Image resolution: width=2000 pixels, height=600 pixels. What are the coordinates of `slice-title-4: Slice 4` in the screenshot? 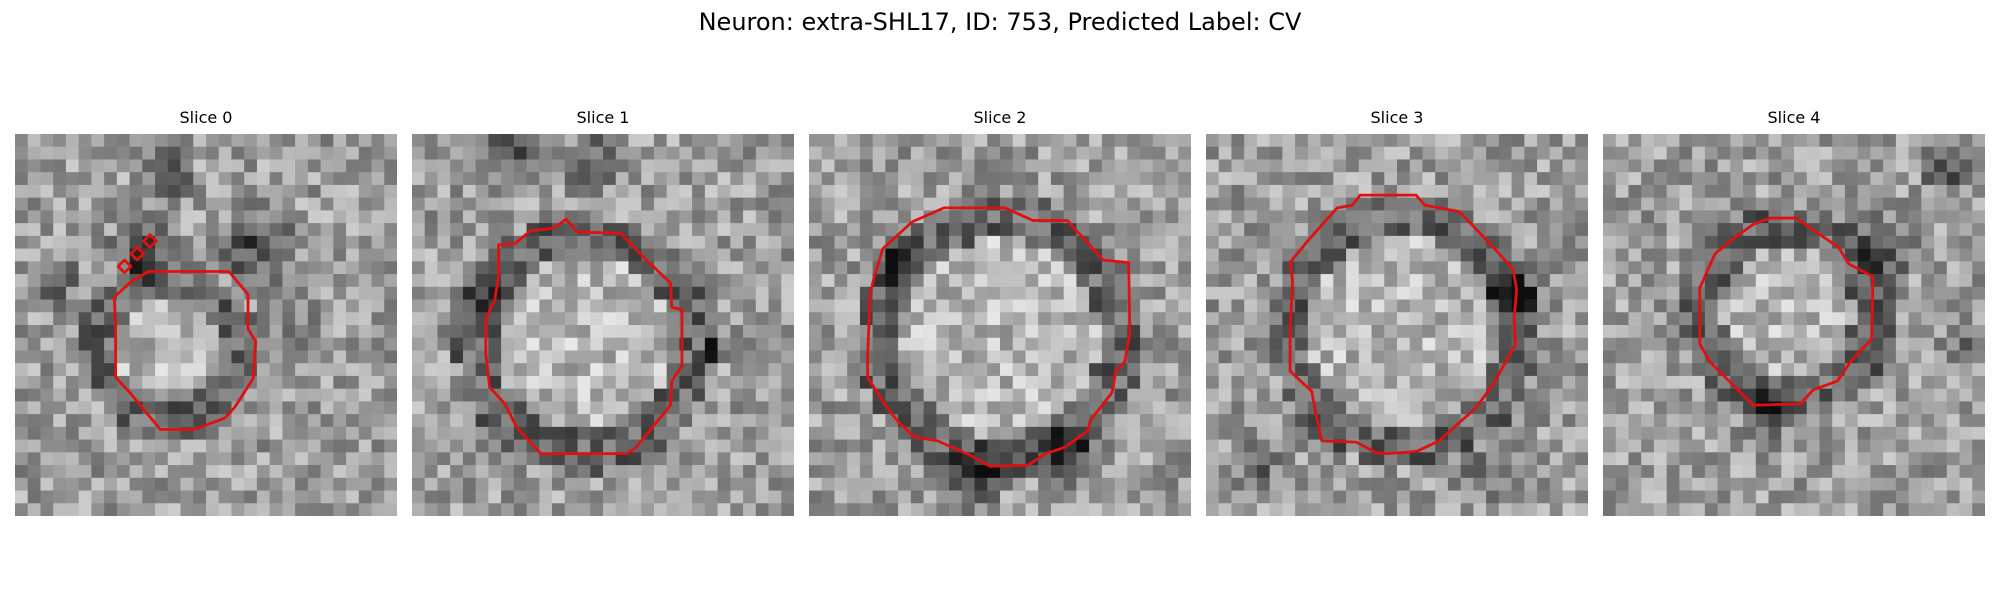 It's located at (1794, 117).